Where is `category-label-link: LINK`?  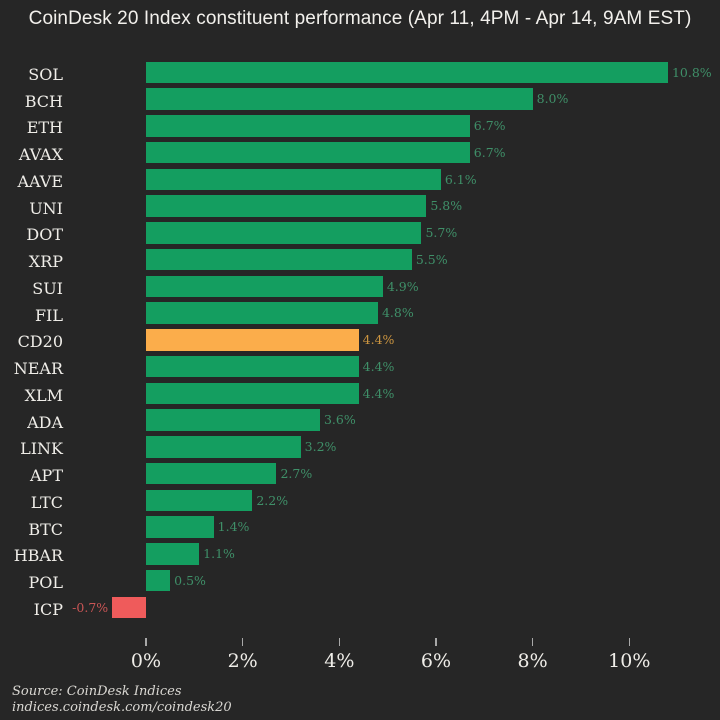
category-label-link: LINK is located at coordinates (41, 449).